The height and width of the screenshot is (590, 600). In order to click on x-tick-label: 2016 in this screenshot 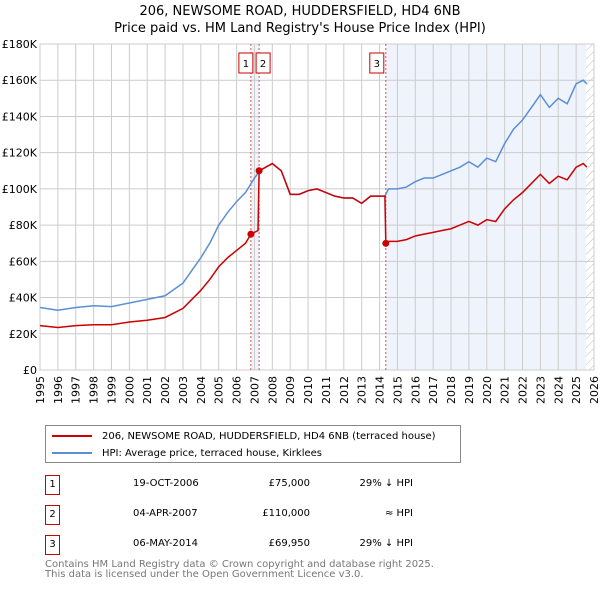, I will do `click(415, 390)`.